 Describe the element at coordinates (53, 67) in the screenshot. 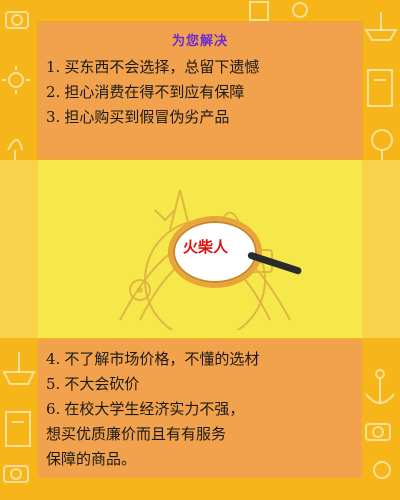

I see `item-number: 1.` at that location.